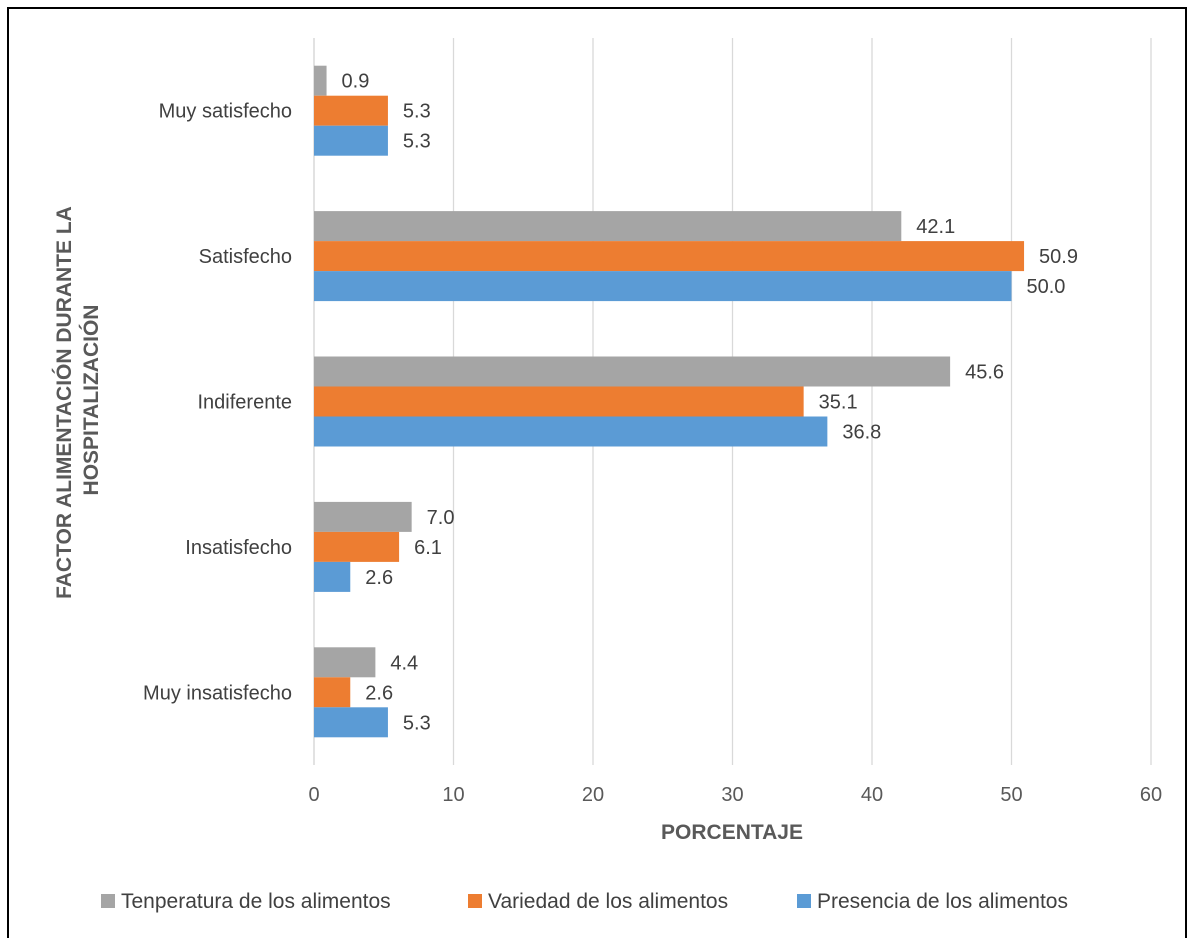 The width and height of the screenshot is (1194, 943). What do you see at coordinates (838, 403) in the screenshot?
I see `value-label: 35.1` at bounding box center [838, 403].